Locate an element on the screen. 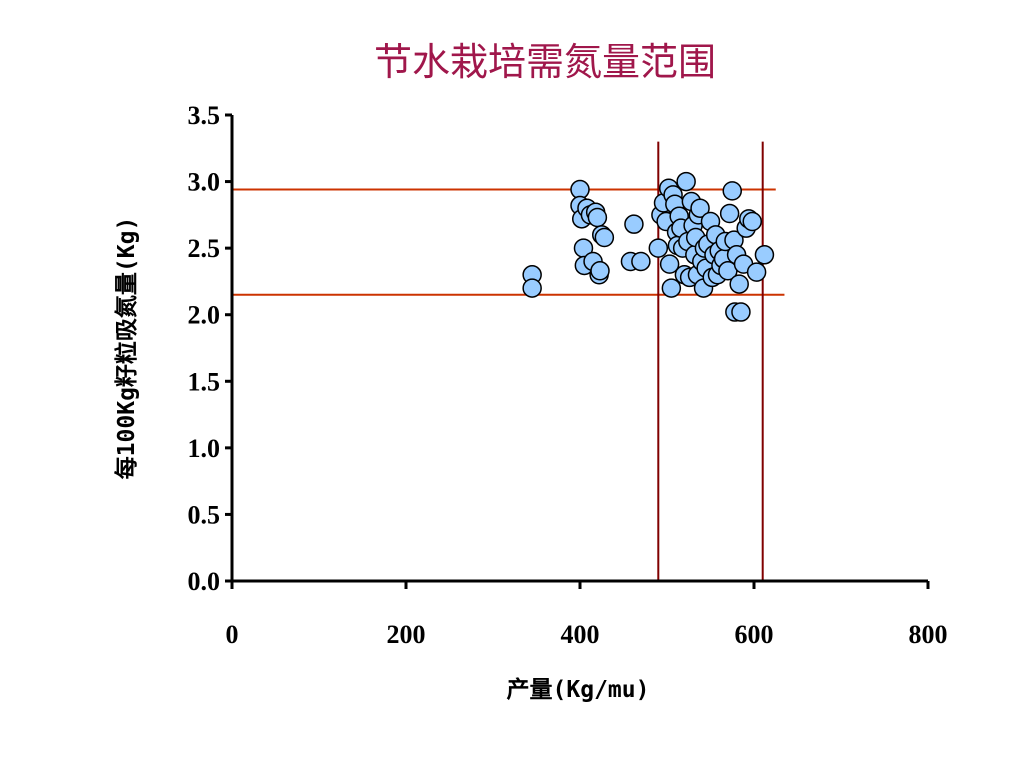  chart-title: 节水栽培需氮量范围 is located at coordinates (545, 62).